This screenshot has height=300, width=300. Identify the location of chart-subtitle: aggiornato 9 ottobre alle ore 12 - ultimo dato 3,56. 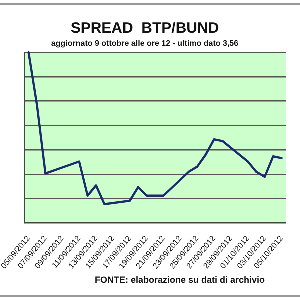
(145, 43).